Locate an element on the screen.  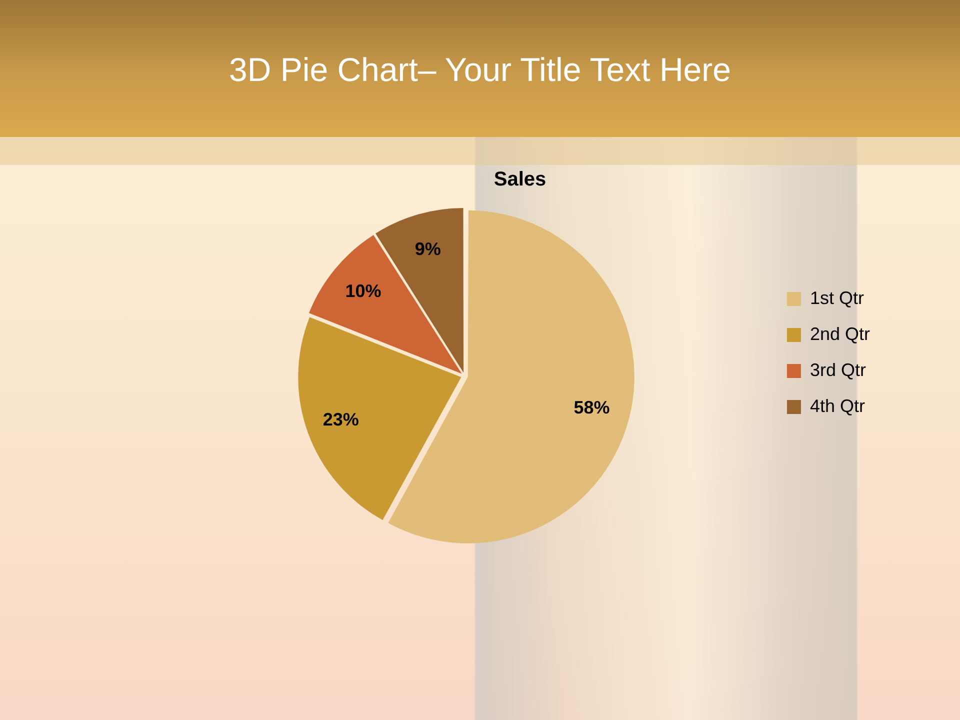
chart-subtitle: Sales is located at coordinates (520, 179).